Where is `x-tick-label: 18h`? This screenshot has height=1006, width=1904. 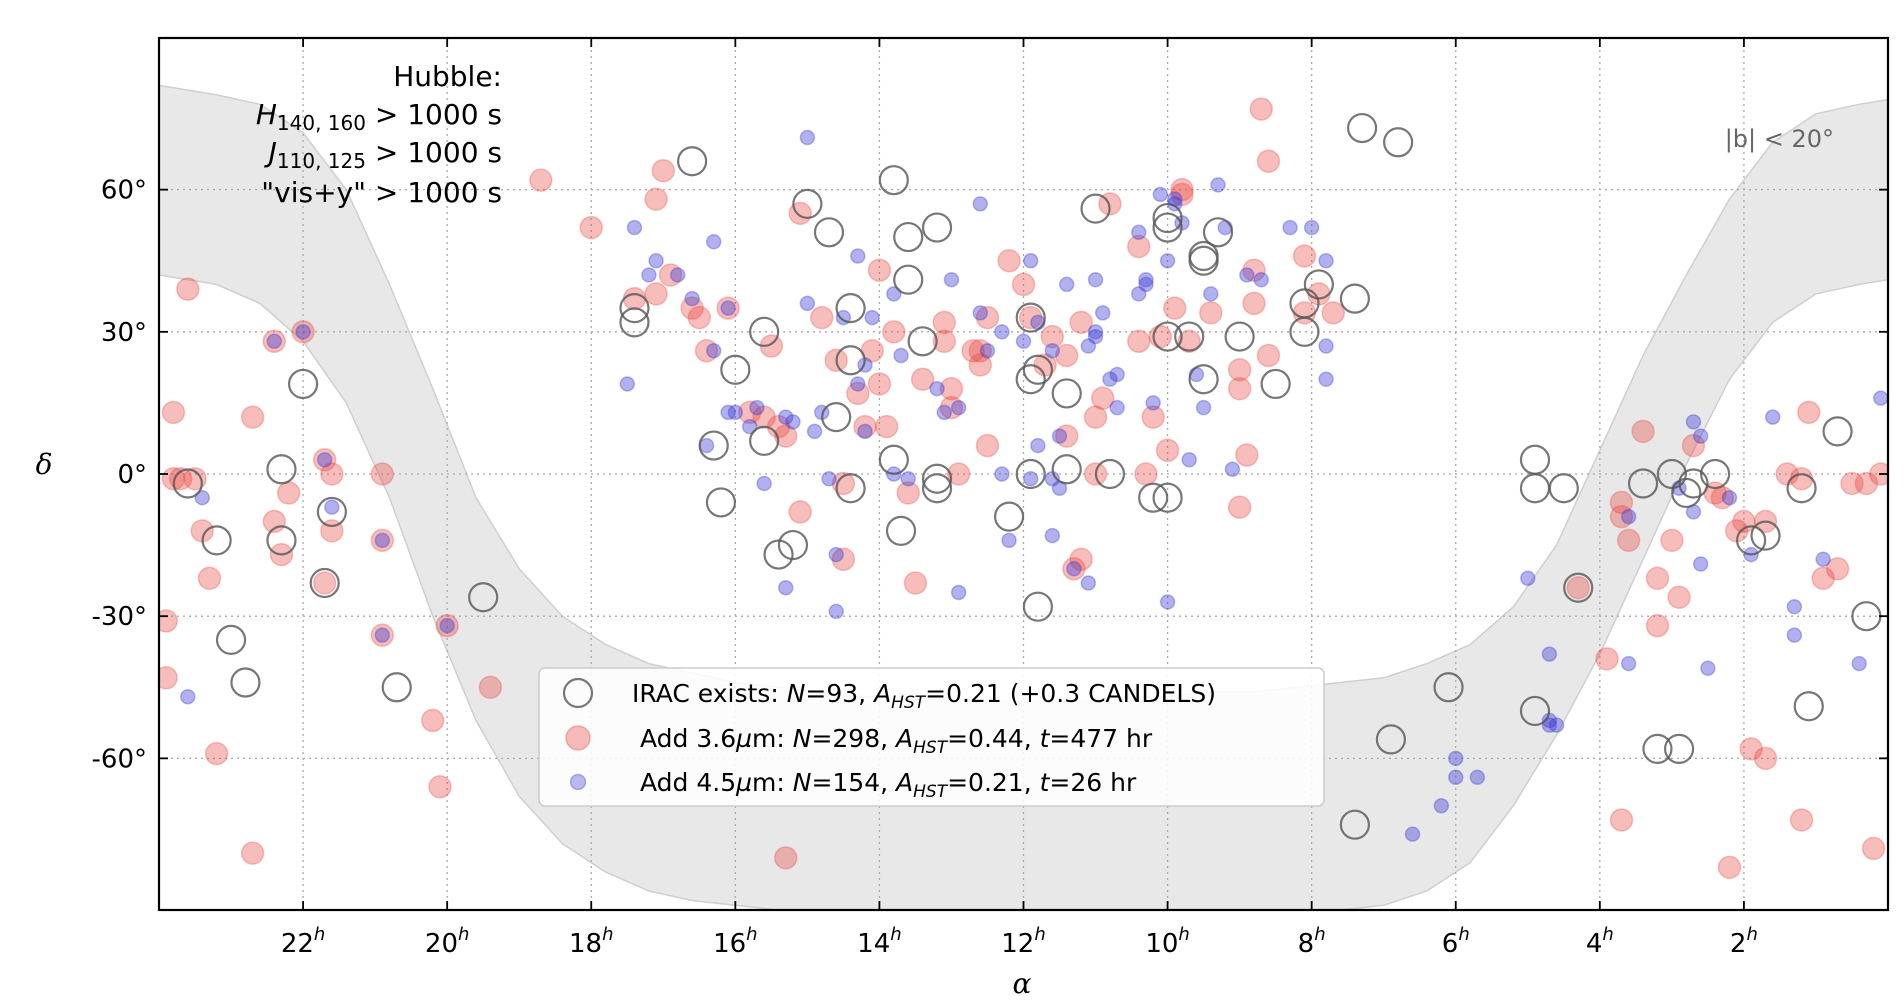
x-tick-label: 18h is located at coordinates (591, 941).